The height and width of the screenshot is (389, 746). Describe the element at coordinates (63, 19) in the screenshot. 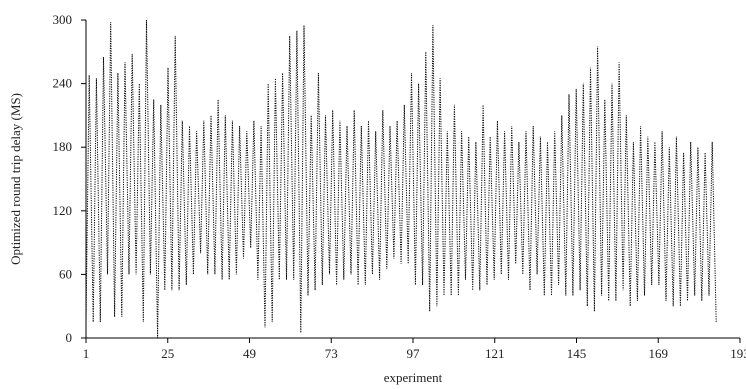

I see `y-tick-label: 300` at that location.